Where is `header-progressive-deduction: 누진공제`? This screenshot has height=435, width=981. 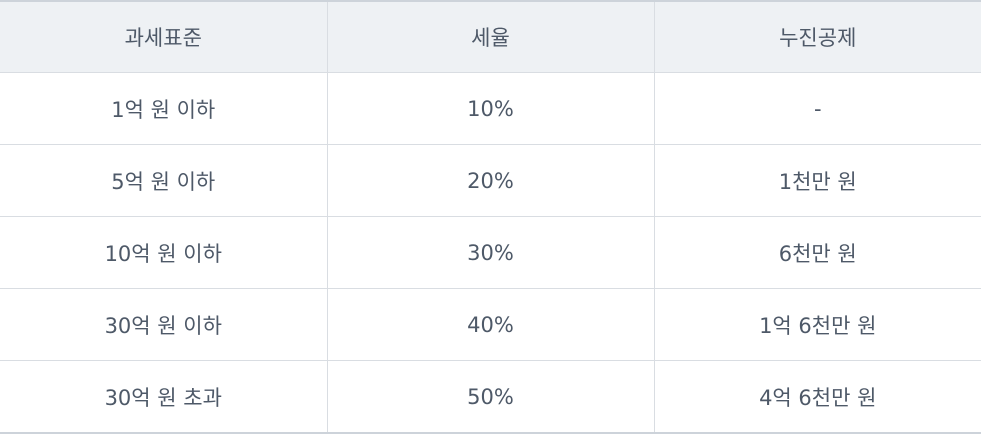 header-progressive-deduction: 누진공제 is located at coordinates (817, 37).